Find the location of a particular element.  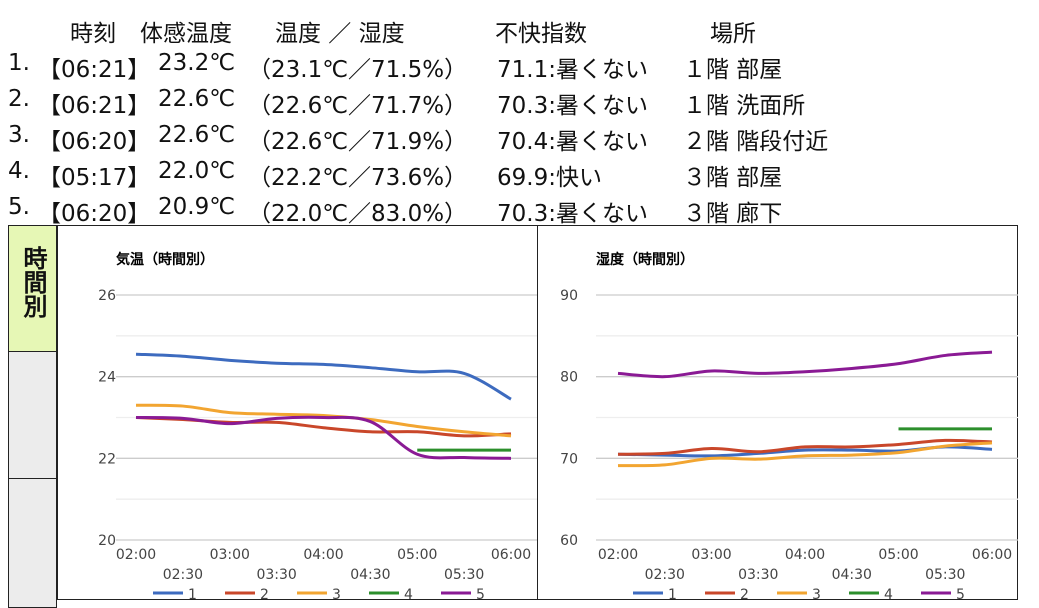

y-tick-label: 80 is located at coordinates (569, 378).